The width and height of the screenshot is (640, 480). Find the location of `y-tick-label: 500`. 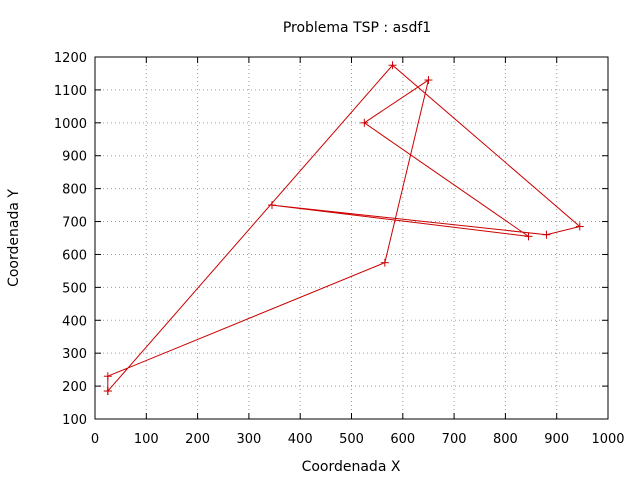

y-tick-label: 500 is located at coordinates (74, 288).